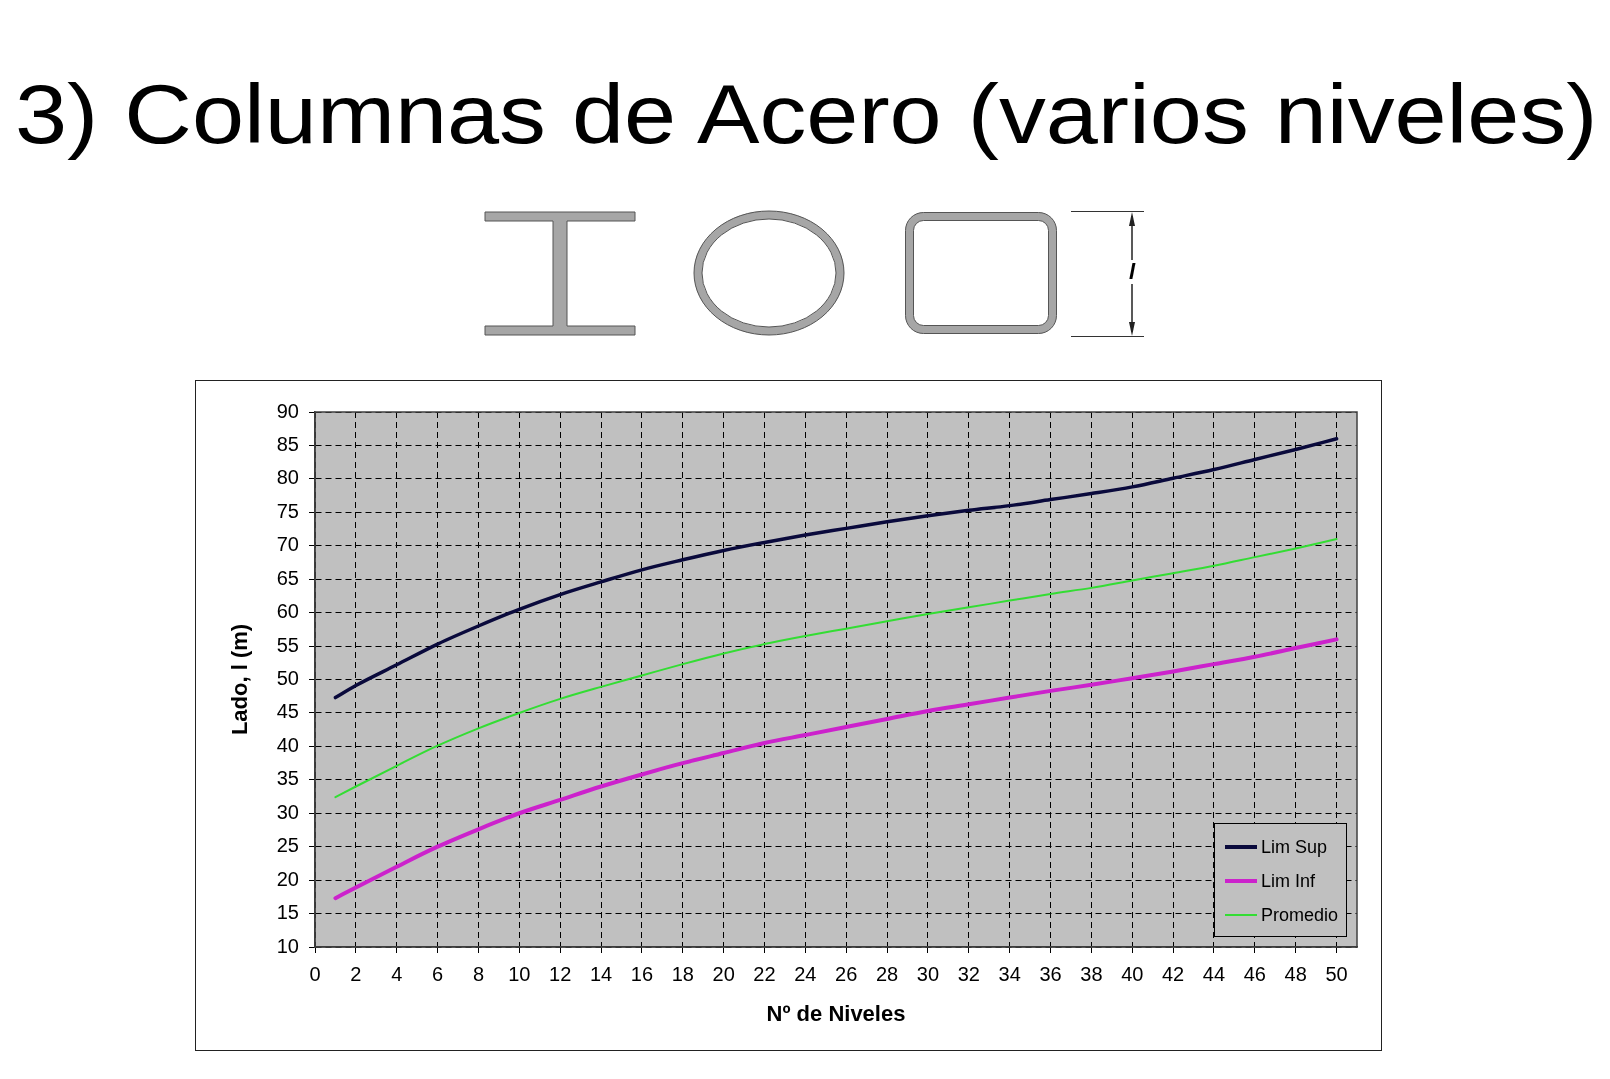 This screenshot has height=1079, width=1610. What do you see at coordinates (723, 973) in the screenshot?
I see `x-tick-label: 20` at bounding box center [723, 973].